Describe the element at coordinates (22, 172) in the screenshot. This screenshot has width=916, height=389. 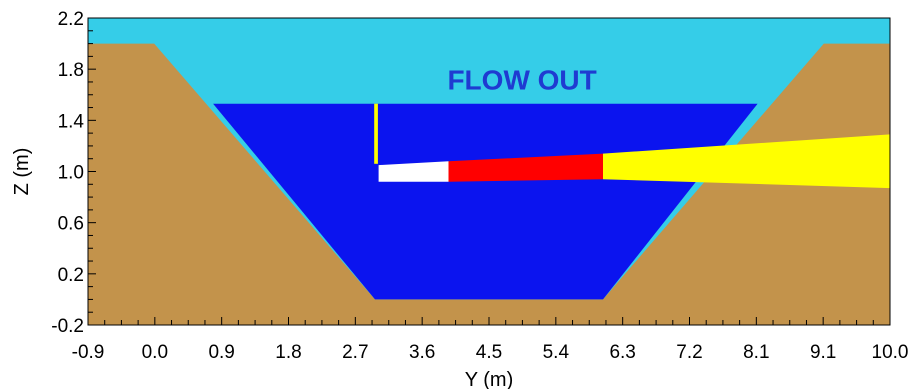
I see `y-axis-title: Z (m)` at that location.